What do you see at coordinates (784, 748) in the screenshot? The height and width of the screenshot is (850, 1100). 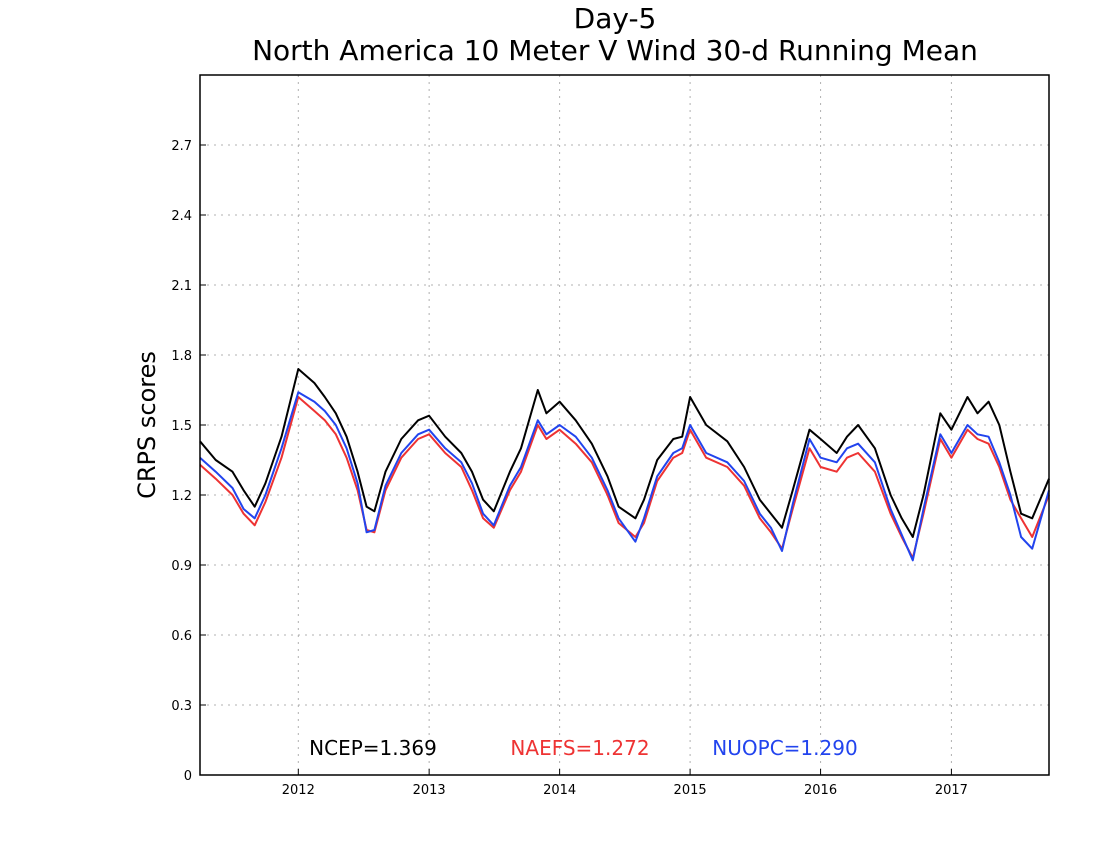 I see `legend-entry-2: NUOPC=1.290` at bounding box center [784, 748].